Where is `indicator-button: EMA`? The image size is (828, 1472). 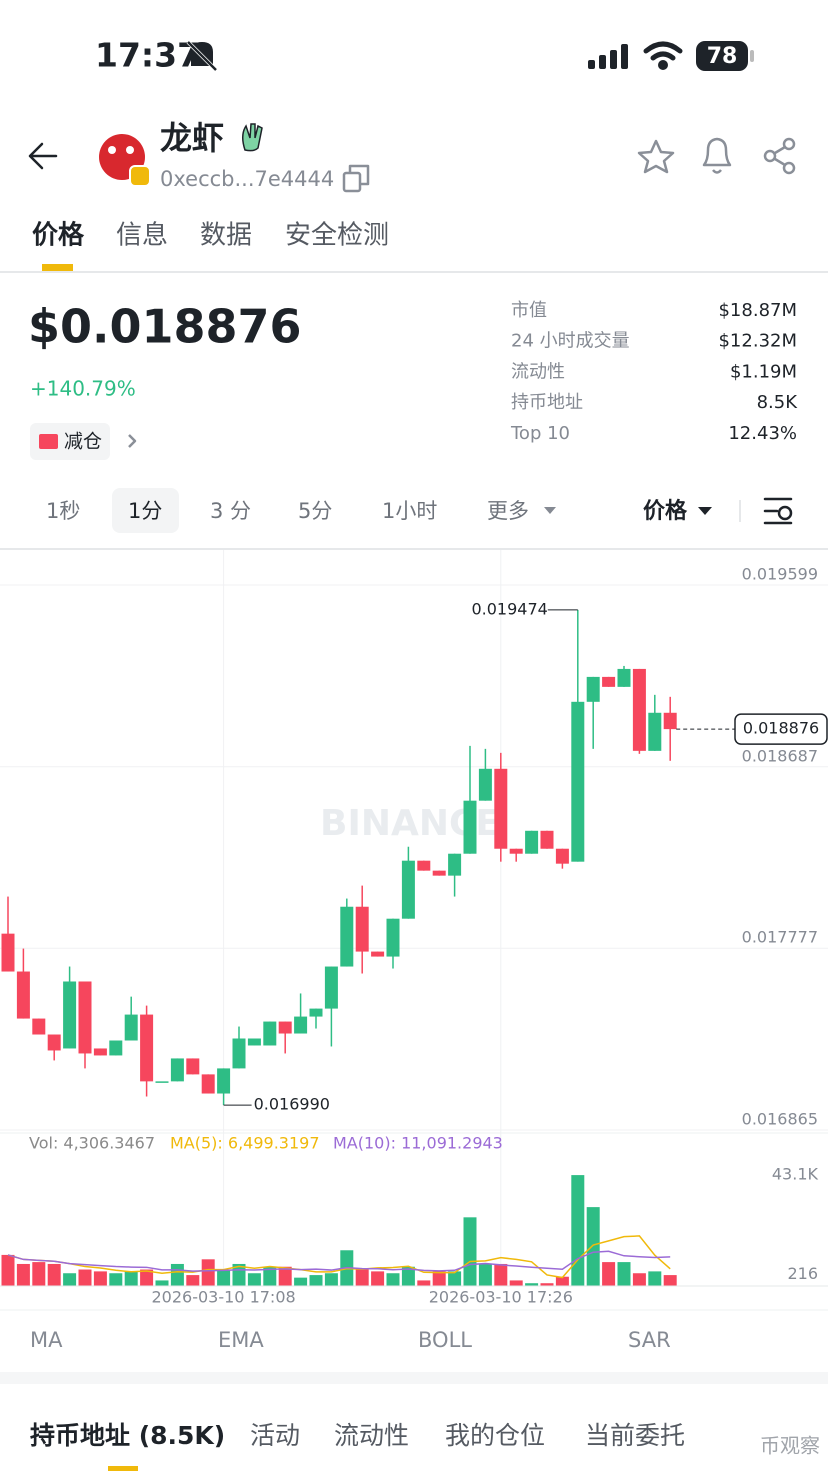
indicator-button: EMA is located at coordinates (241, 1340).